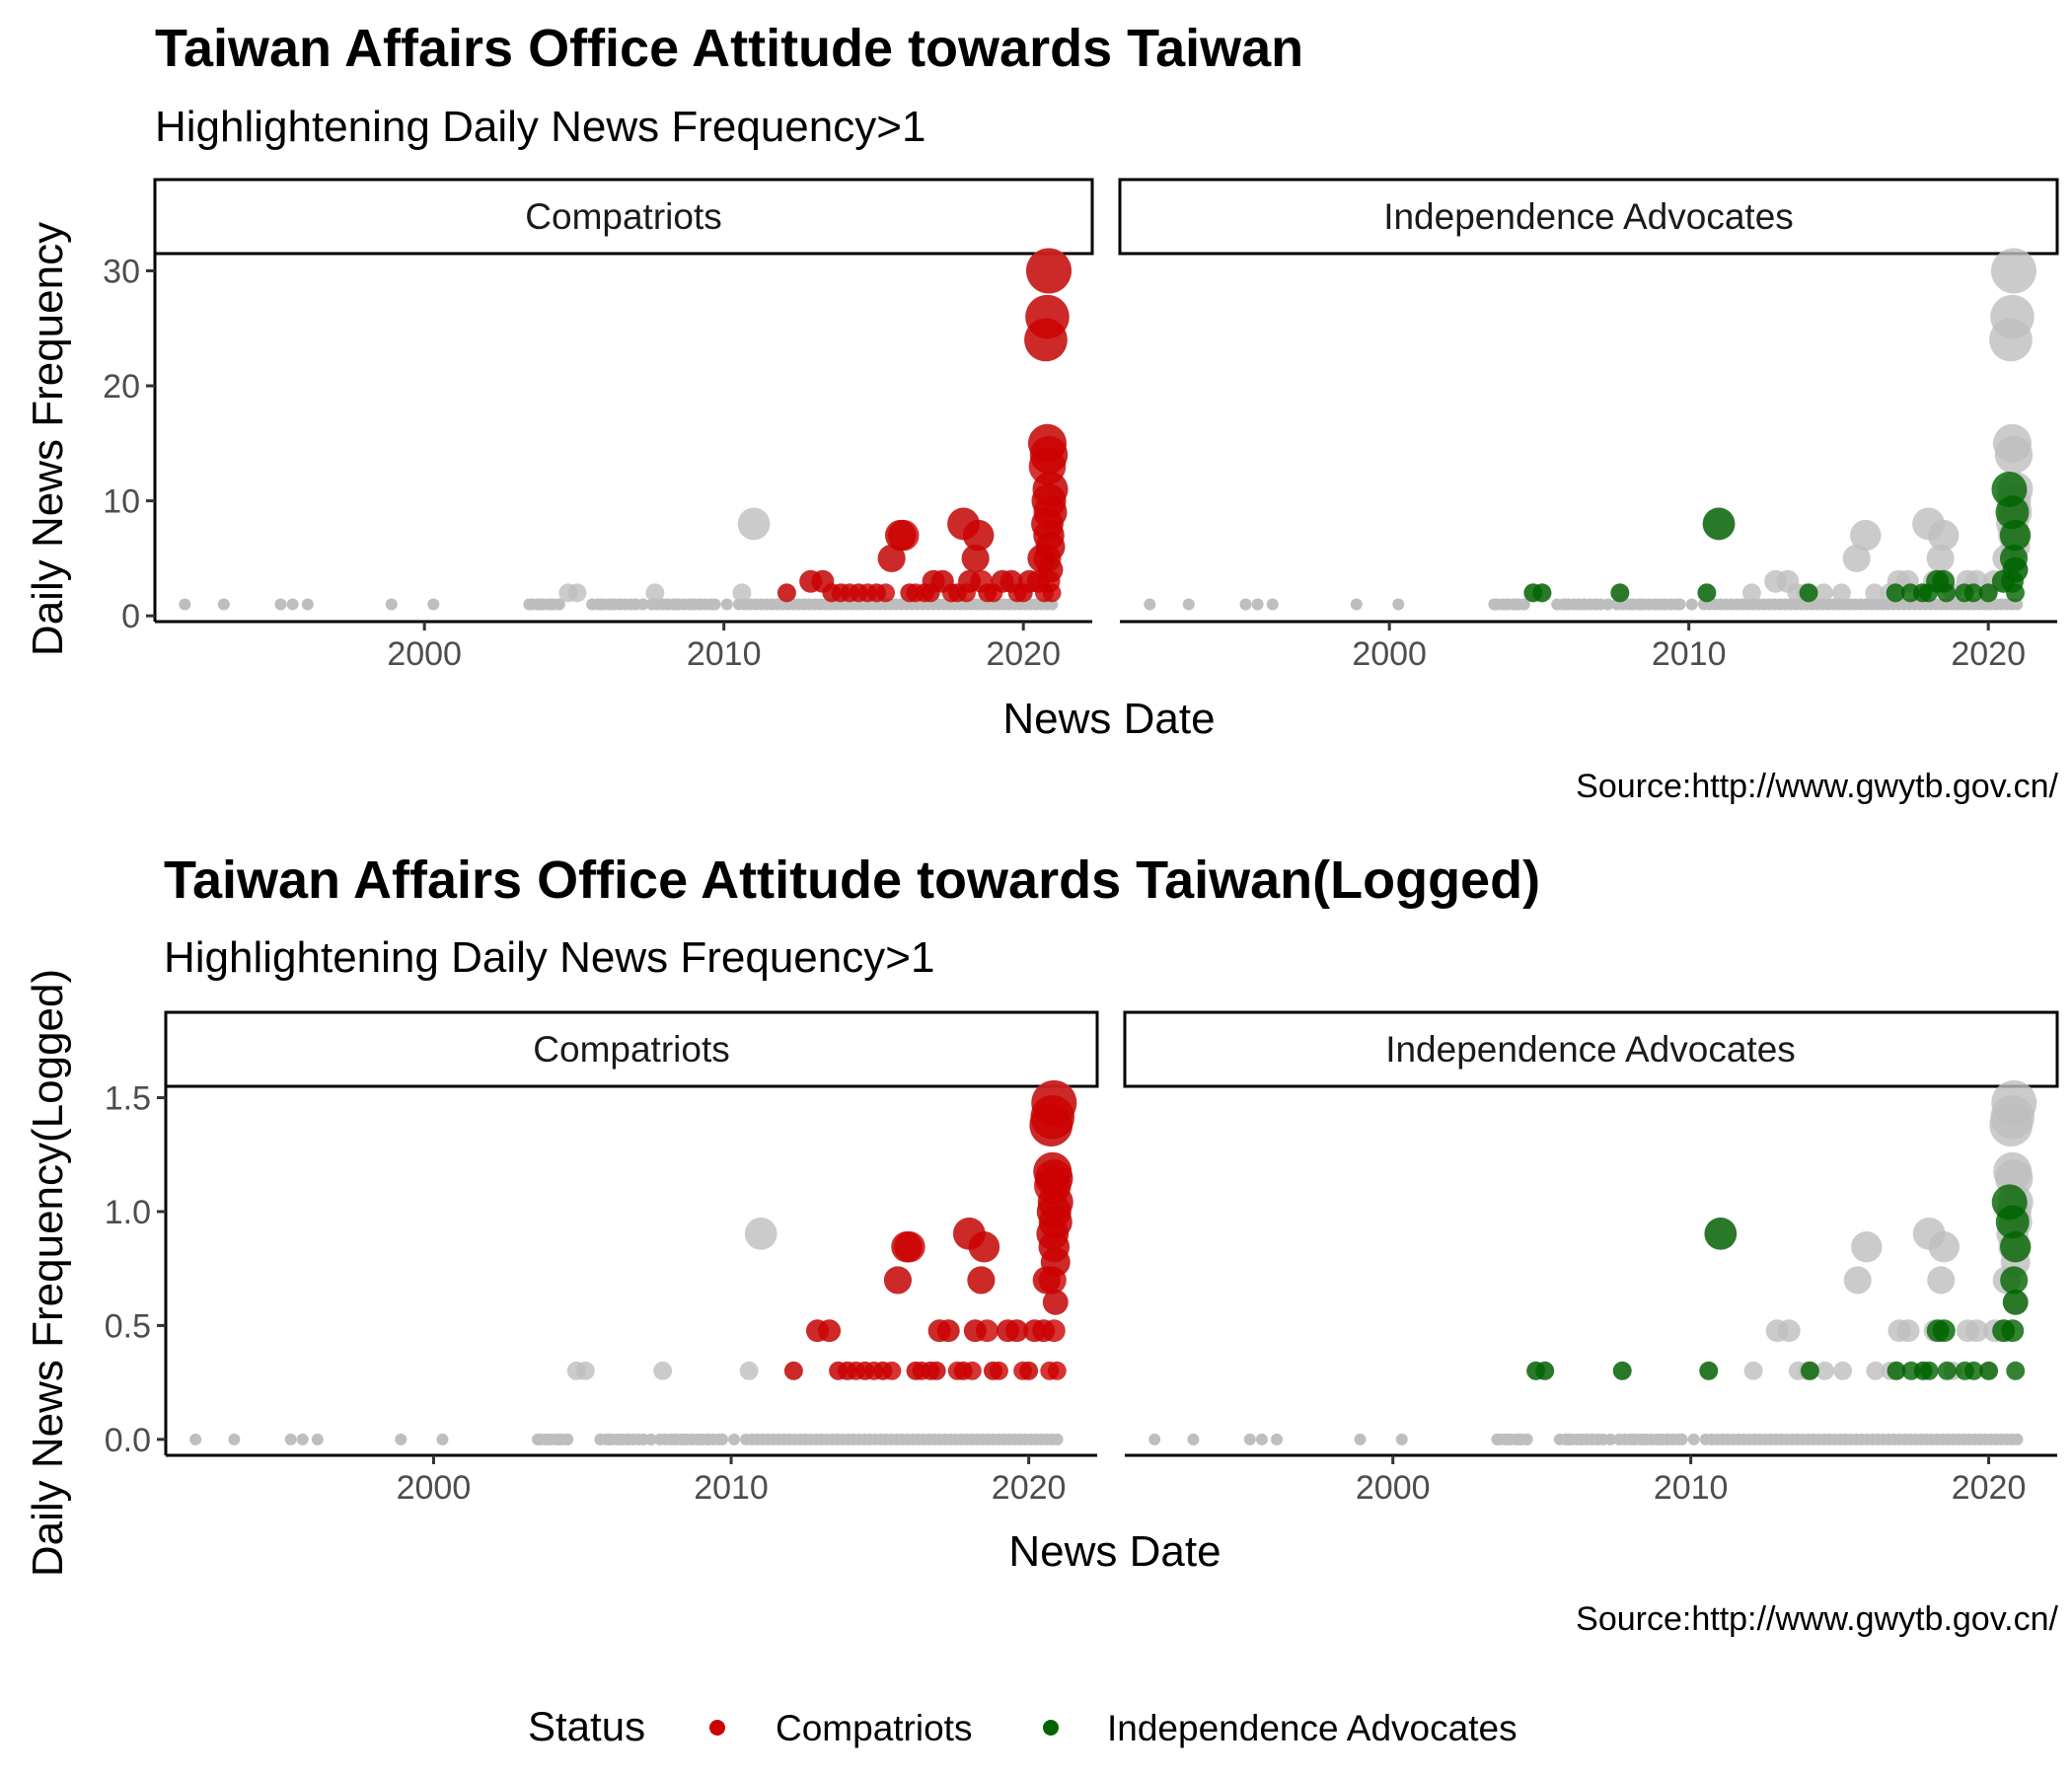  Describe the element at coordinates (1690, 654) in the screenshot. I see `x-tick-label: 2010` at that location.